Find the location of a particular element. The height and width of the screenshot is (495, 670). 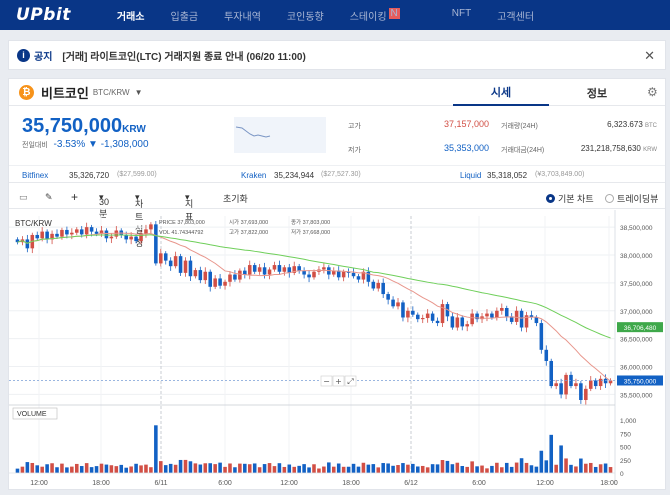

chart-settings-button: 차트설정 ▾ is located at coordinates (139, 220).